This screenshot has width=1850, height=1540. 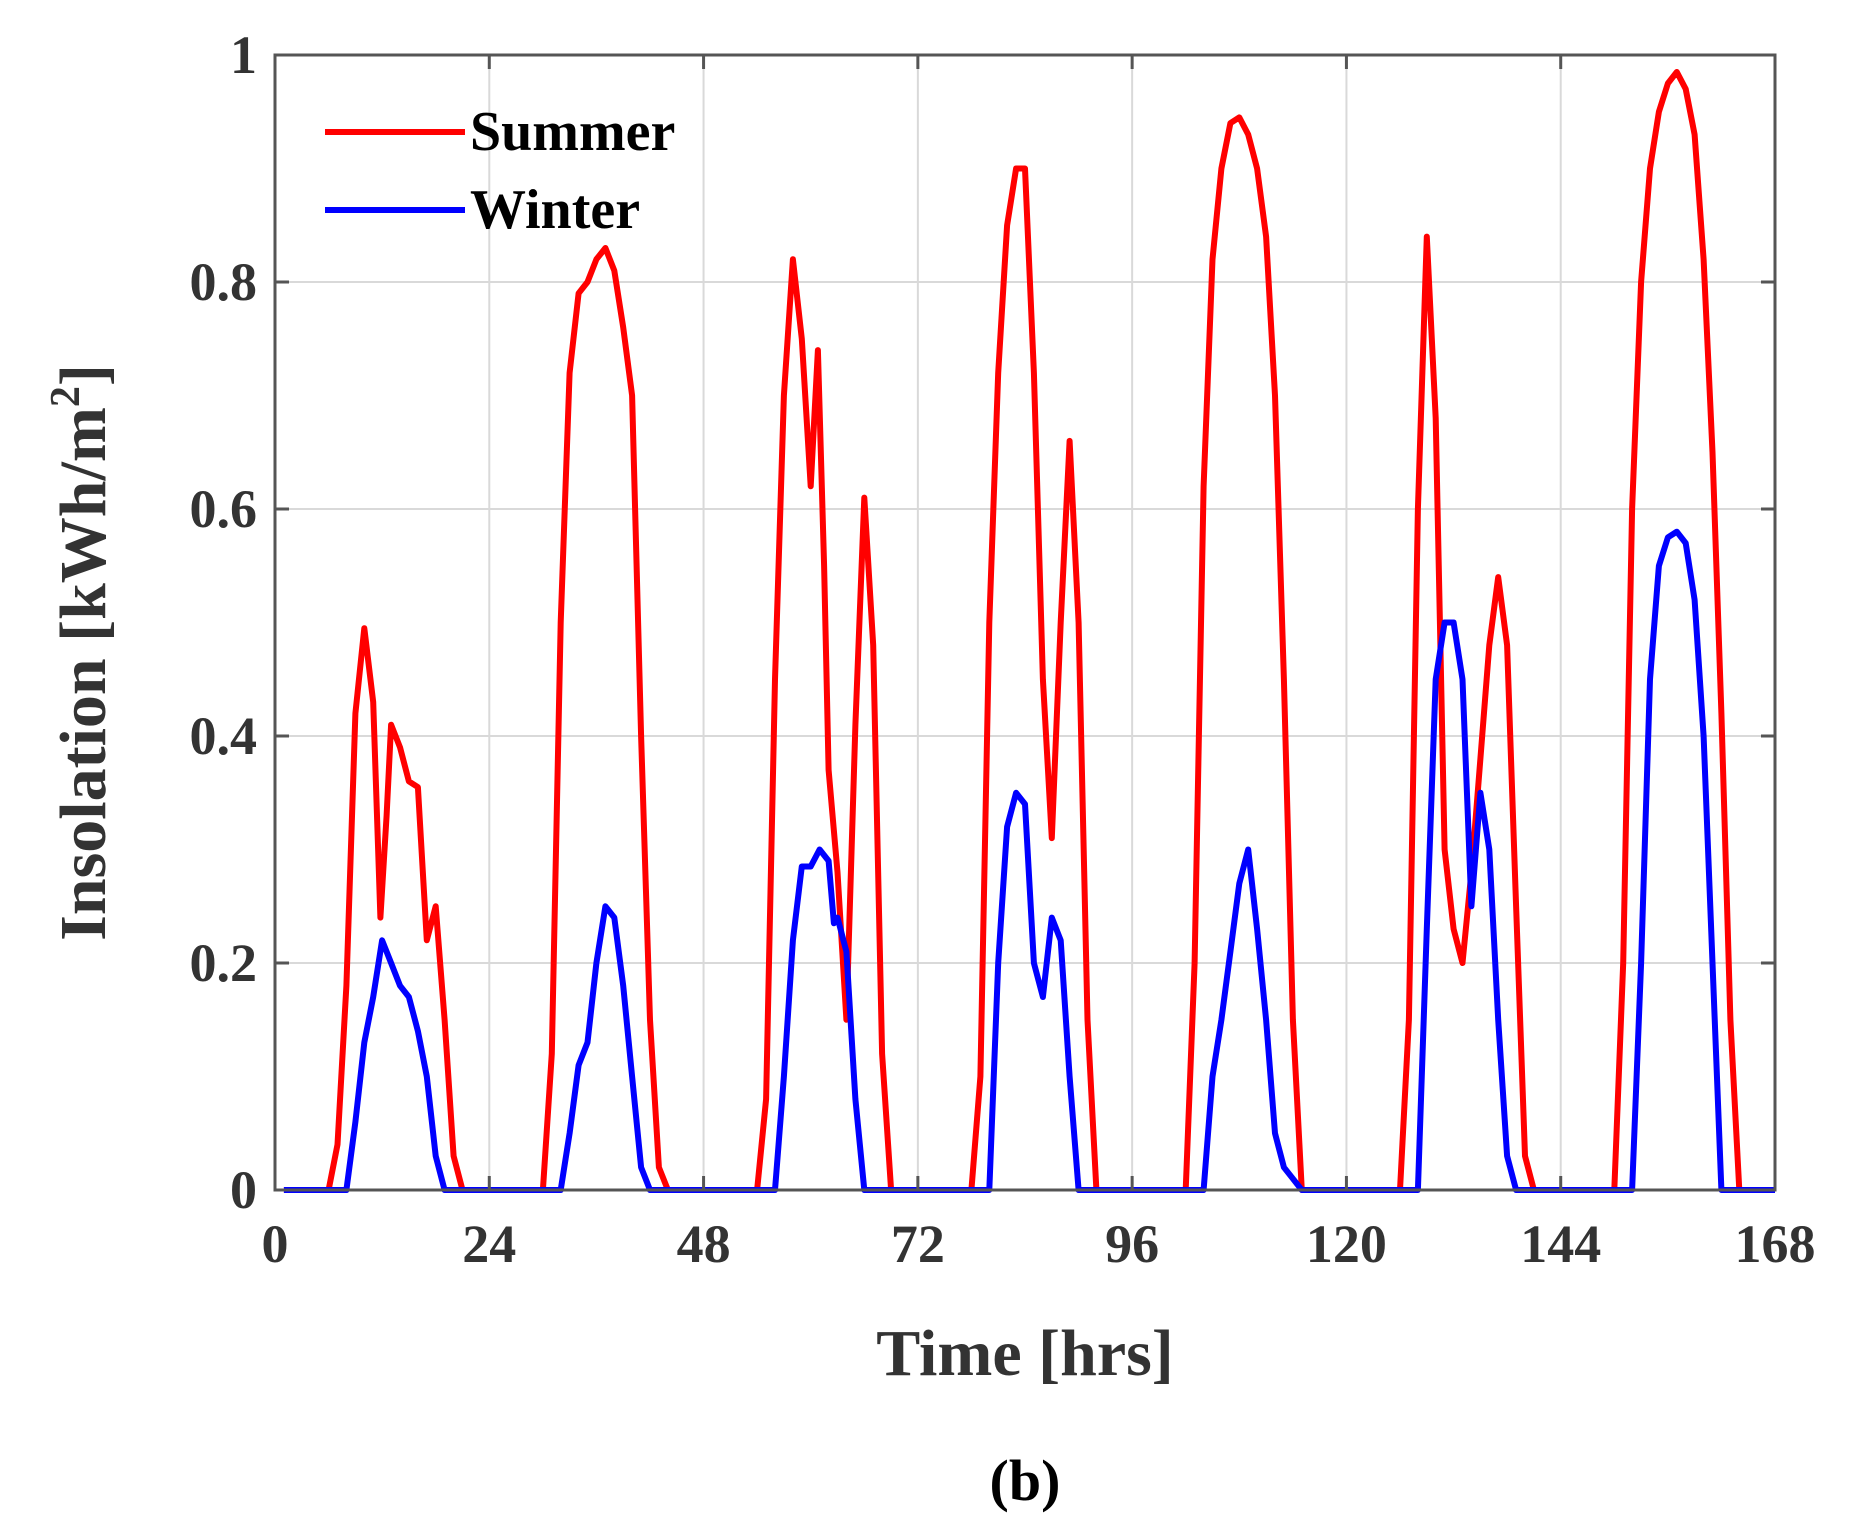 What do you see at coordinates (1346, 1244) in the screenshot?
I see `x-tick-label: 120` at bounding box center [1346, 1244].